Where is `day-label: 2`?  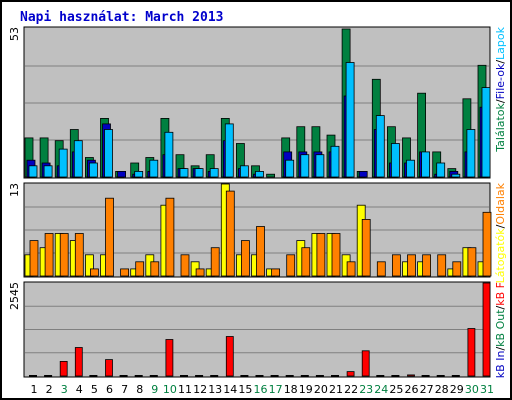 day-label: 2 is located at coordinates (49, 389).